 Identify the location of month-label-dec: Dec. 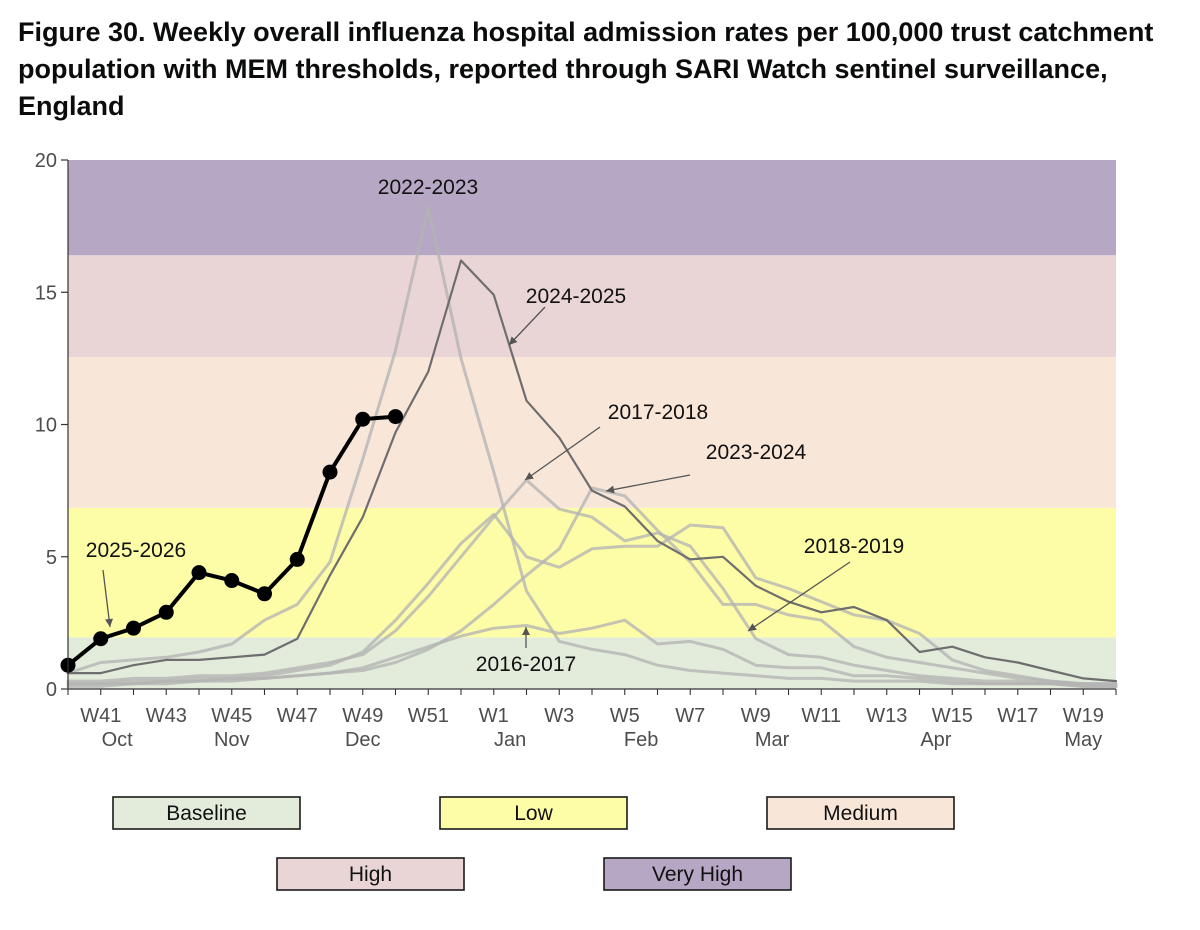
(363, 740).